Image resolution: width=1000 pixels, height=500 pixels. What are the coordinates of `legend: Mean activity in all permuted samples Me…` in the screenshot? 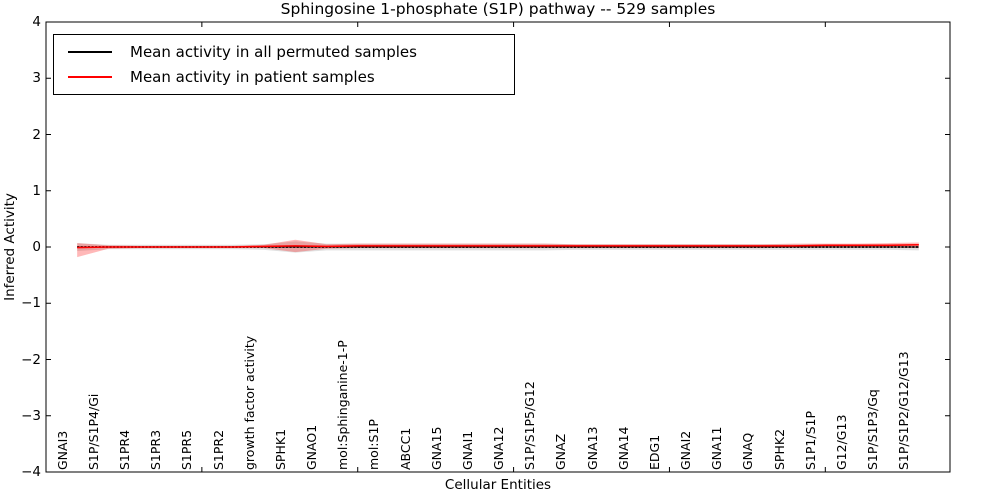 It's located at (284, 64).